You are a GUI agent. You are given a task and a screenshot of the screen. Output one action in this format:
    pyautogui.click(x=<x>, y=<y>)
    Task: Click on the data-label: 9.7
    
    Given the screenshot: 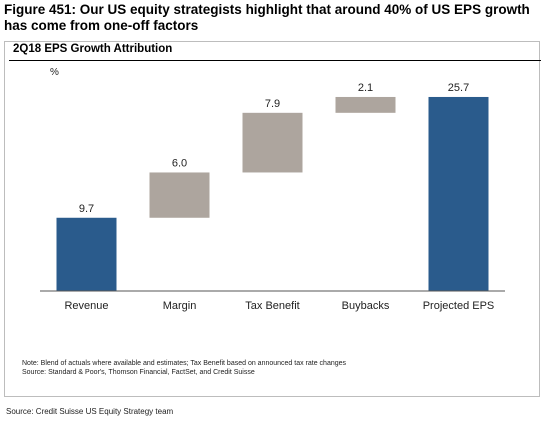 What is the action you would take?
    pyautogui.click(x=86, y=209)
    